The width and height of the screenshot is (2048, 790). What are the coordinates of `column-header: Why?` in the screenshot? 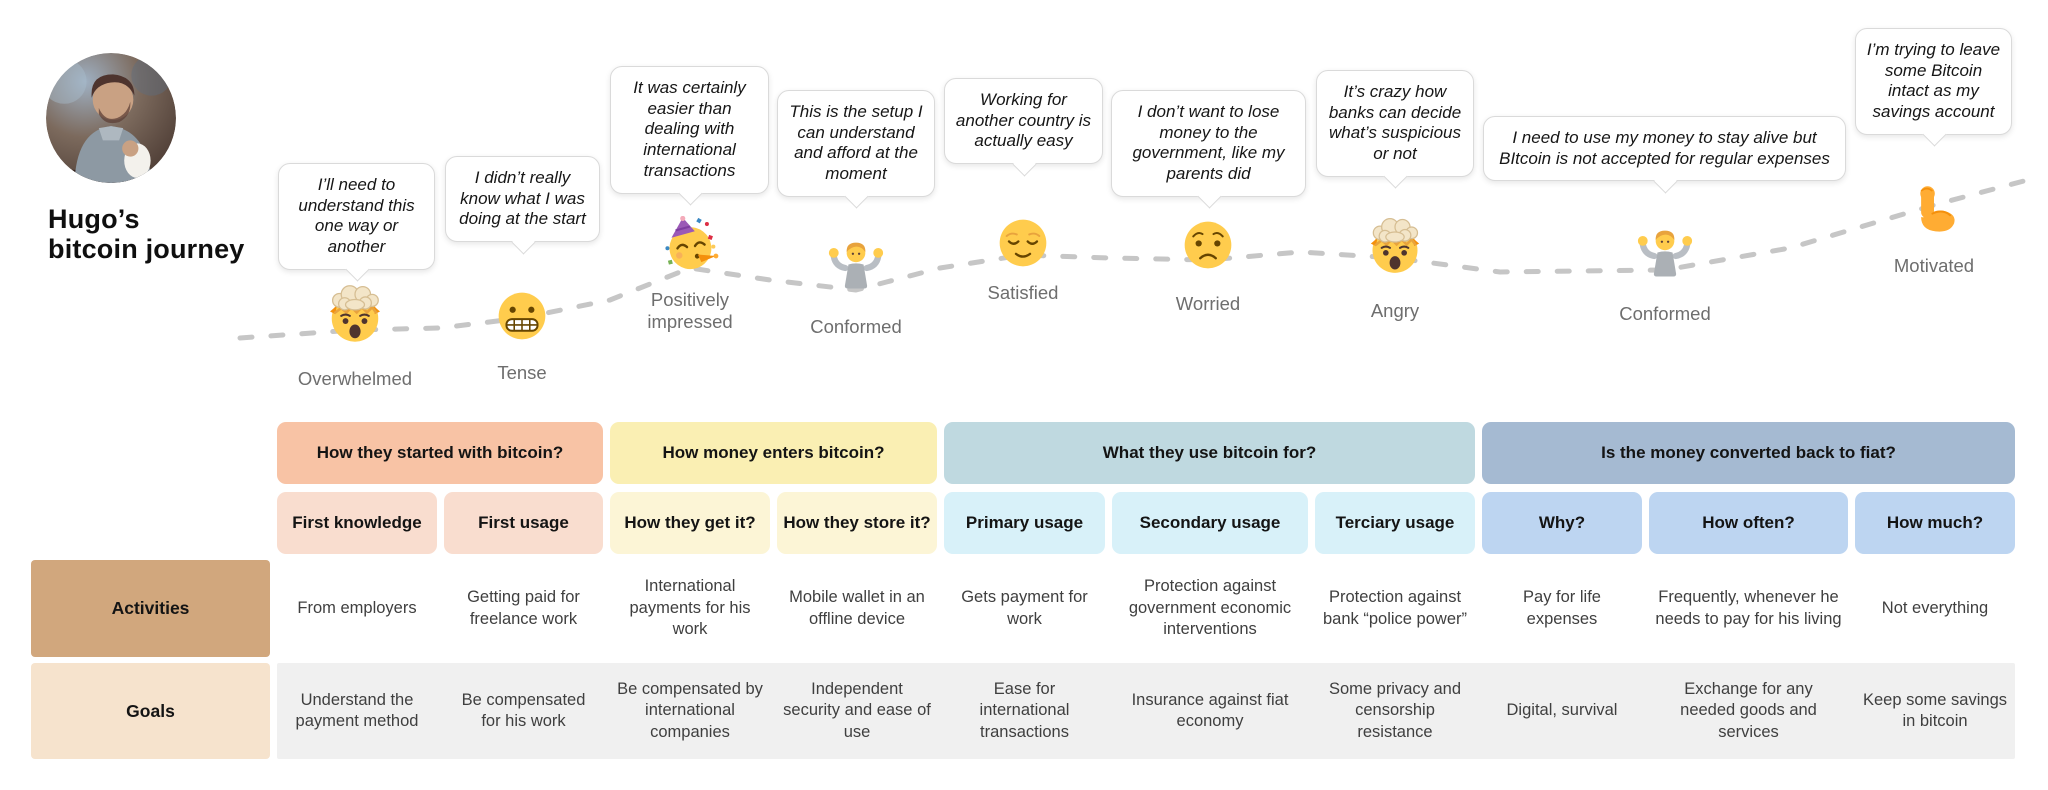 It's located at (1562, 523).